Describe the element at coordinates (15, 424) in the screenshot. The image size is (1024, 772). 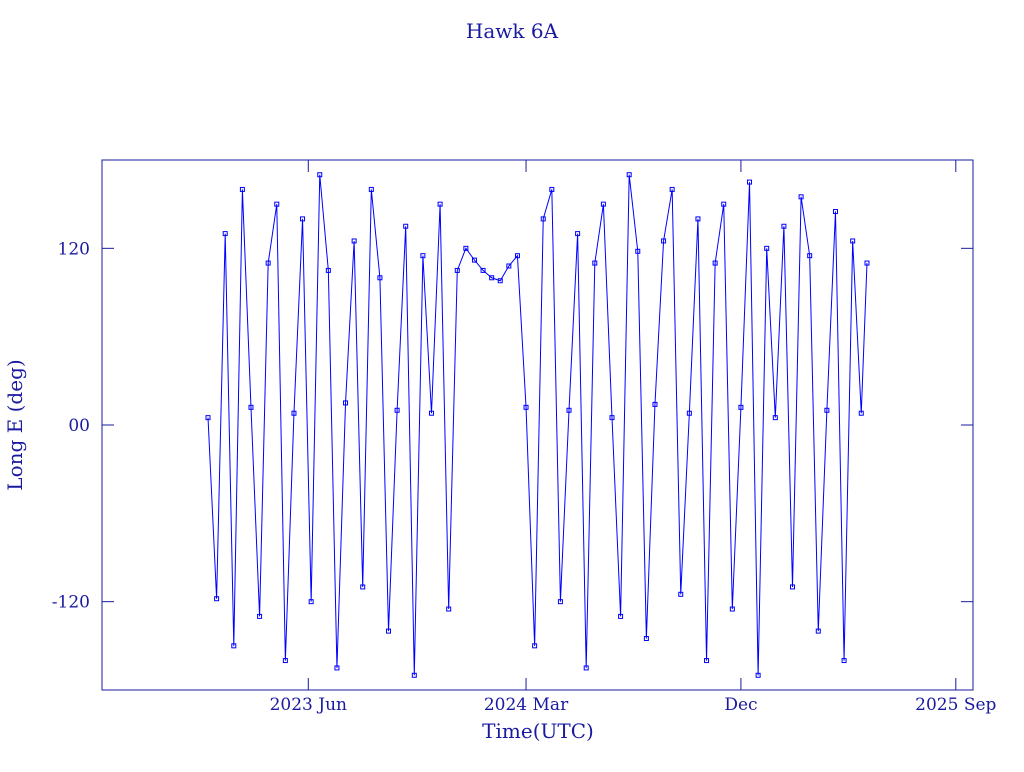
I see `y-axis-label: Long E (deg)` at that location.